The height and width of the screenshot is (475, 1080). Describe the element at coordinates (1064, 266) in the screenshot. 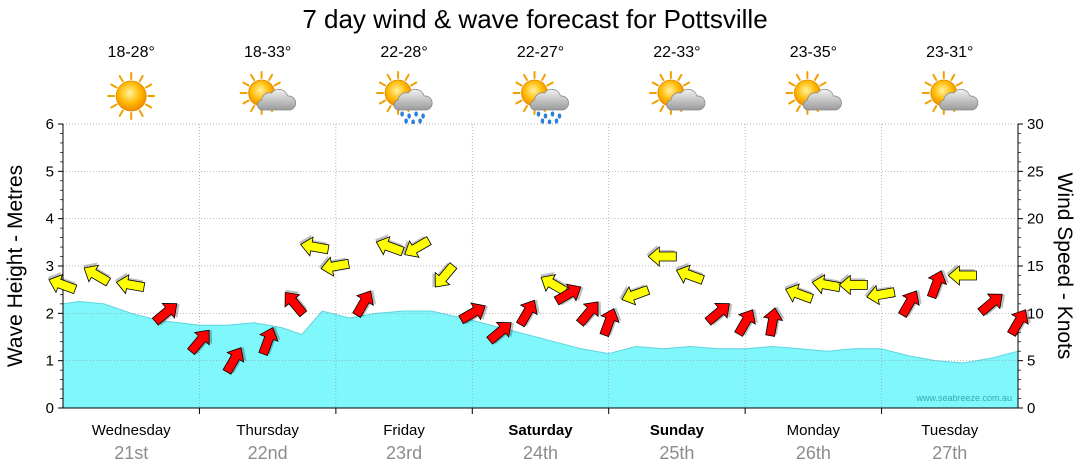

I see `right-axis-title: Wind Speed - Knots` at that location.